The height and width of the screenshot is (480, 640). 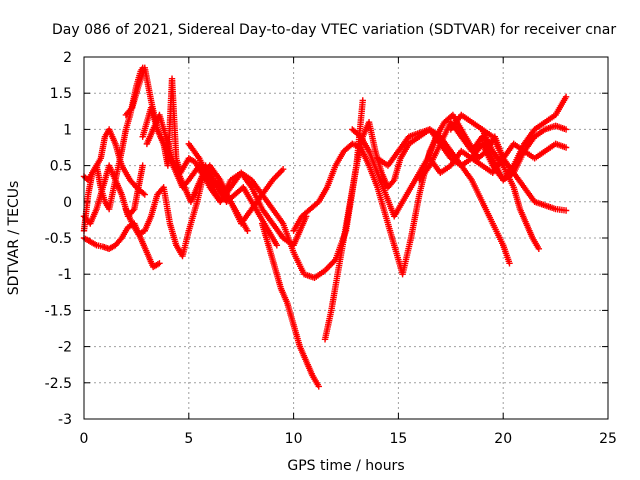 What do you see at coordinates (58, 384) in the screenshot?
I see `y-tick-label: -2.5` at bounding box center [58, 384].